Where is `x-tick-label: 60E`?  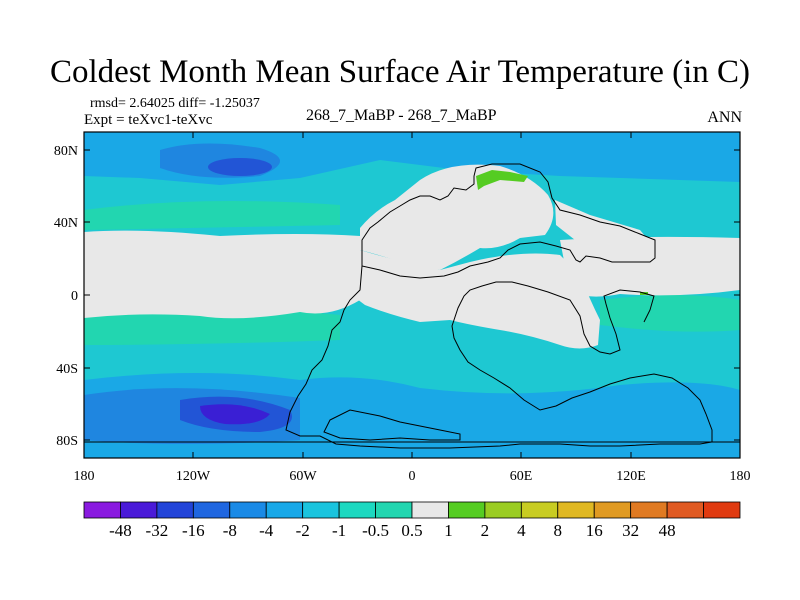 x-tick-label: 60E is located at coordinates (521, 476).